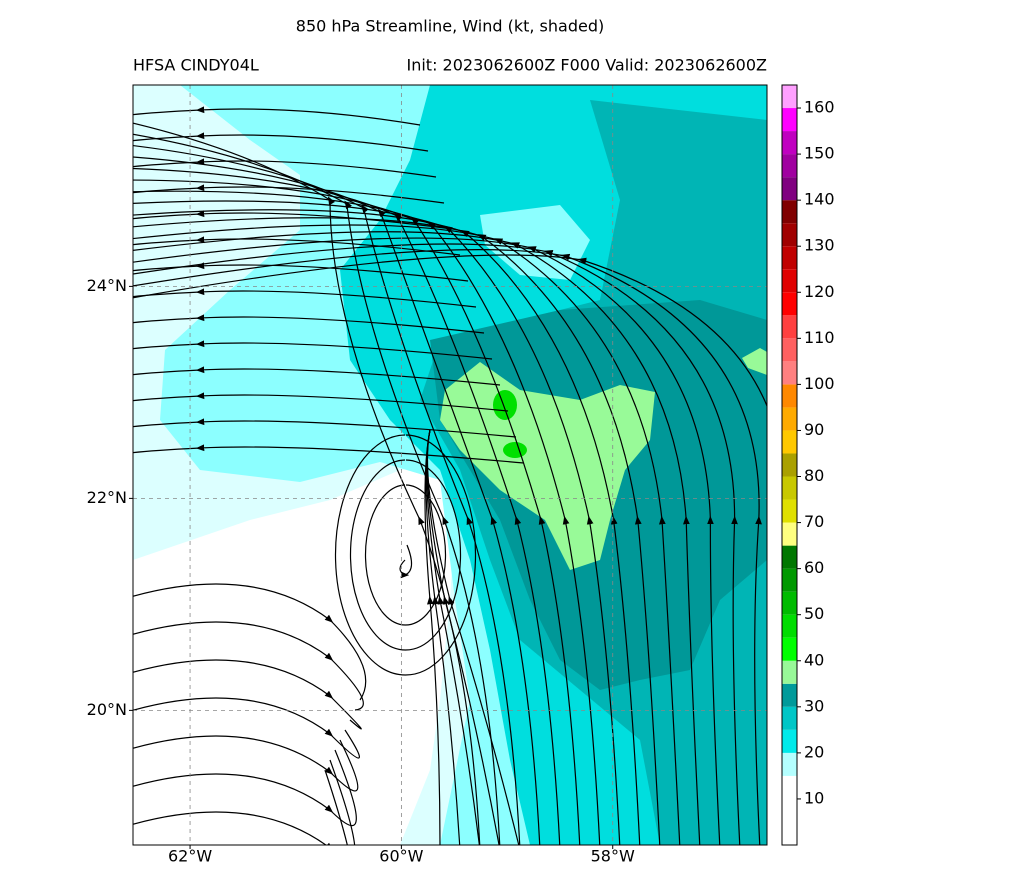 Image resolution: width=1013 pixels, height=869 pixels. Describe the element at coordinates (819, 337) in the screenshot. I see `colorbar-tick-label: 110` at that location.